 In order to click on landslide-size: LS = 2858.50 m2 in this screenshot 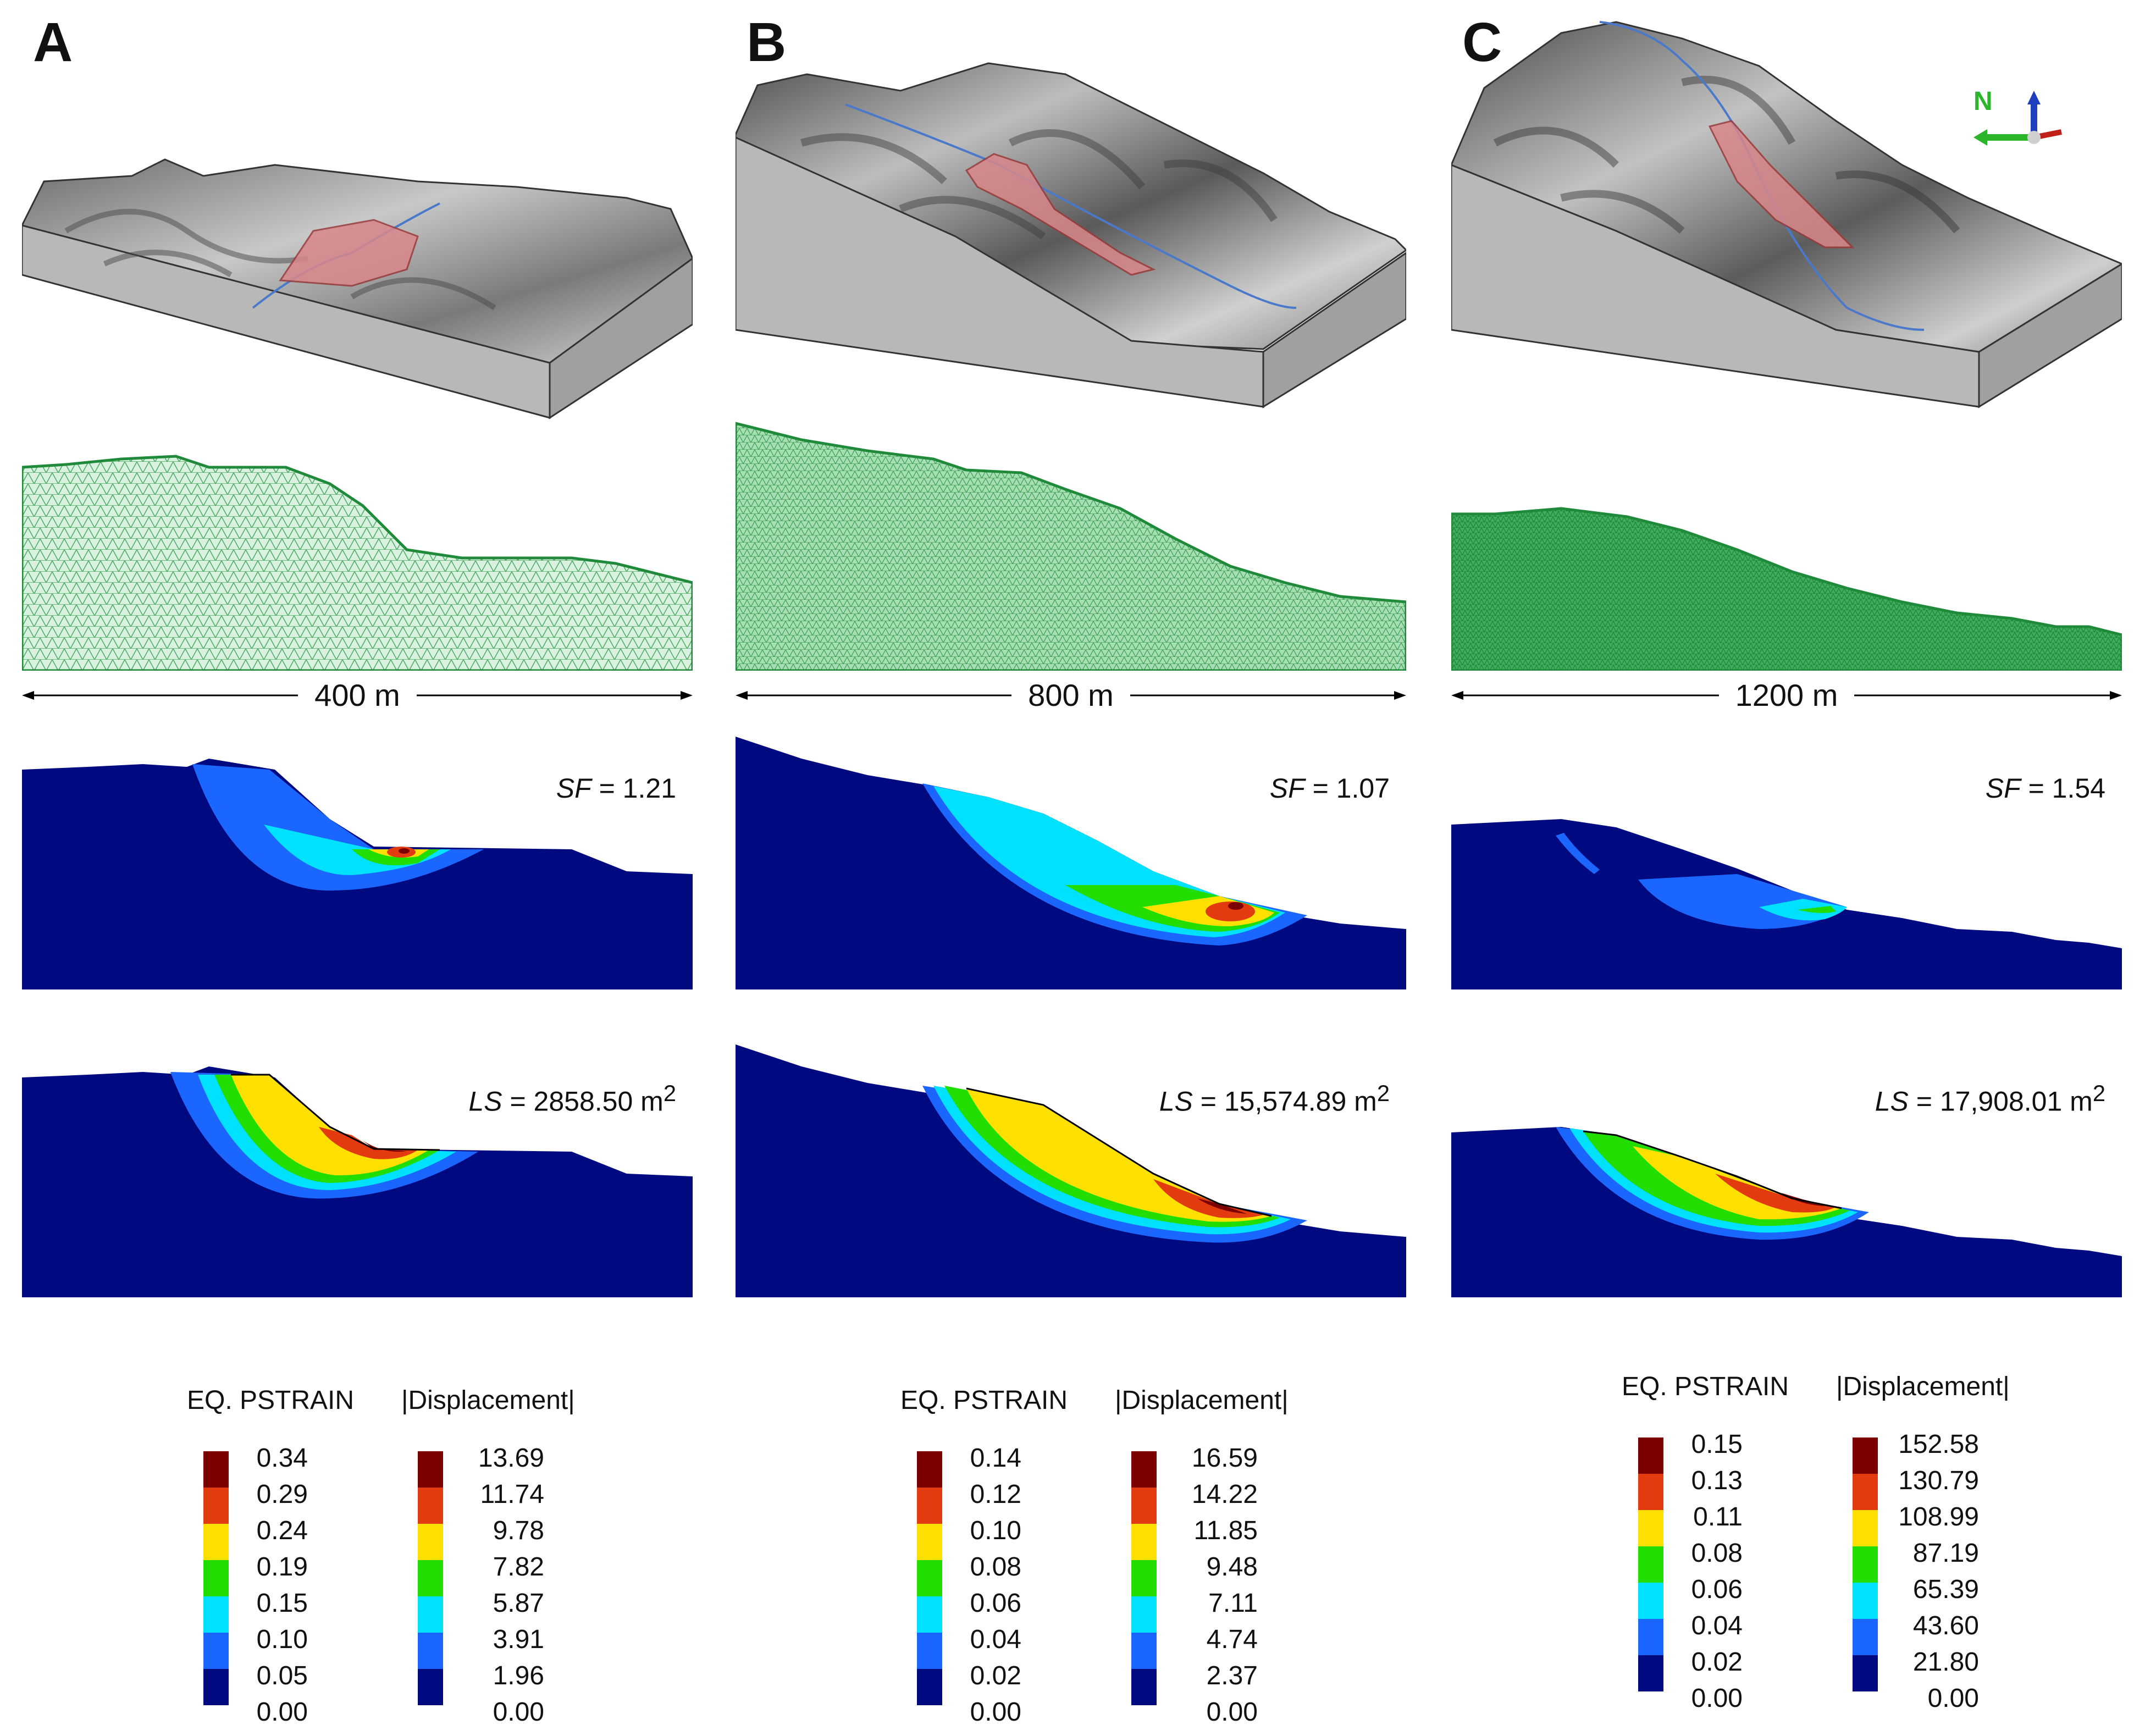, I will do `click(572, 1098)`.